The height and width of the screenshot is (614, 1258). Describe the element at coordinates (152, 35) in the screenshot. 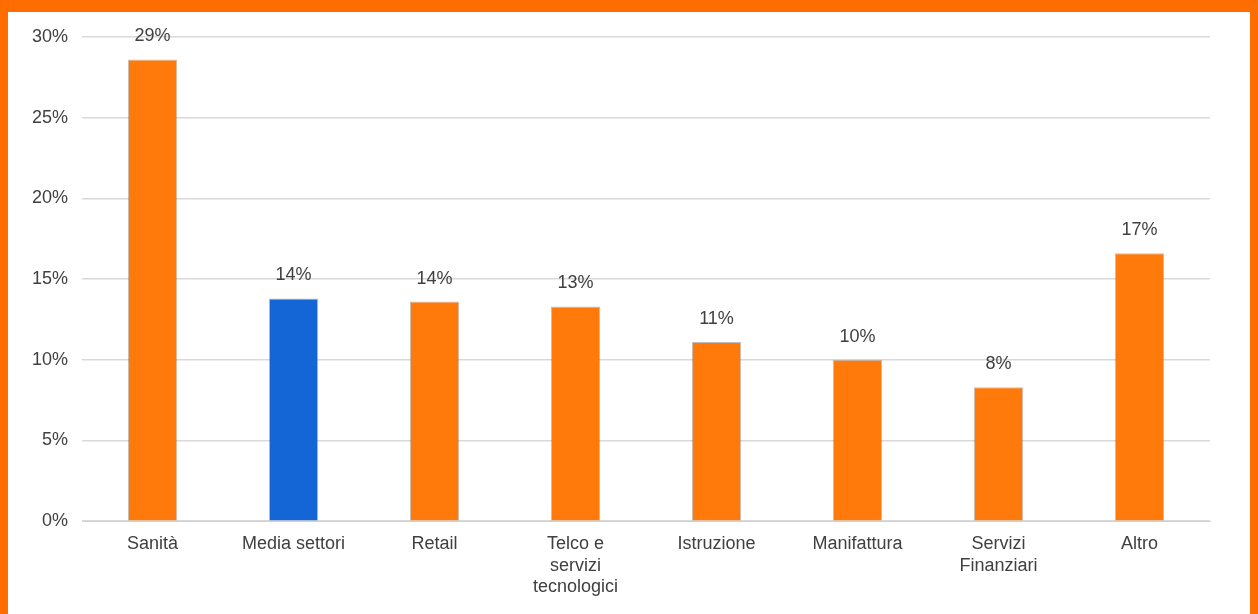

I see `data-label: 29%` at that location.